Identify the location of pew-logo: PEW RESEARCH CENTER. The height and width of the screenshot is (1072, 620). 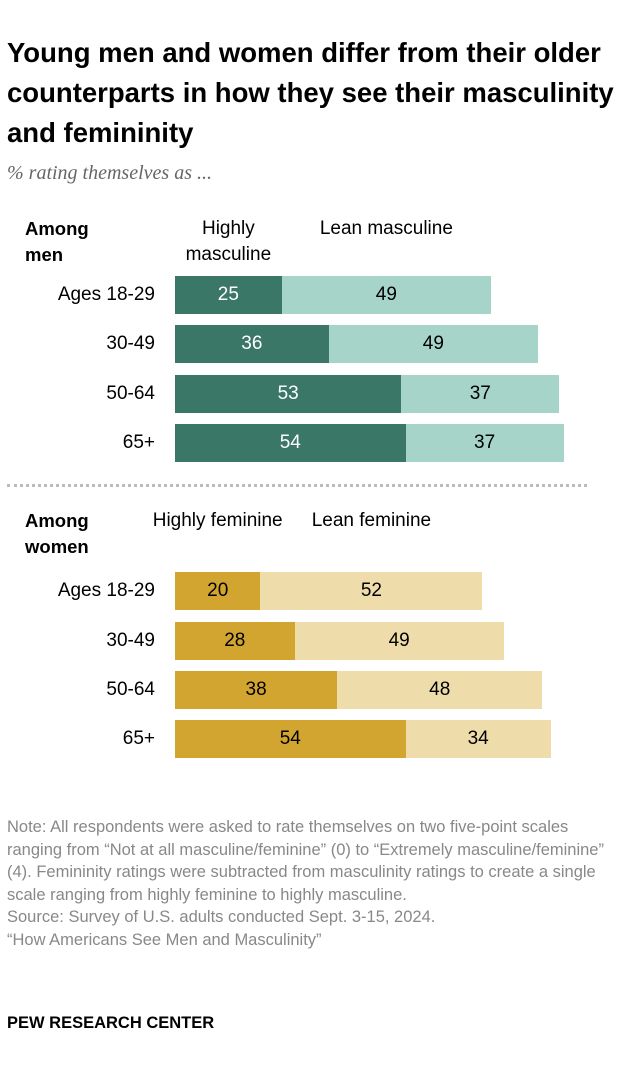
(111, 1023).